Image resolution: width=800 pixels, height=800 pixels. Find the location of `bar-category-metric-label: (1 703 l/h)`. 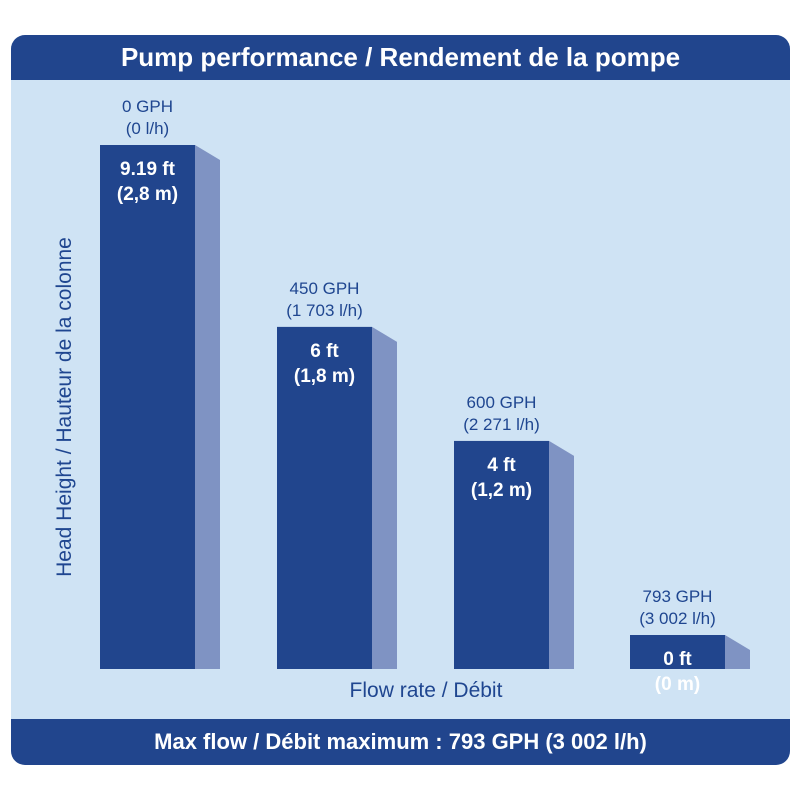

bar-category-metric-label: (1 703 l/h) is located at coordinates (324, 310).